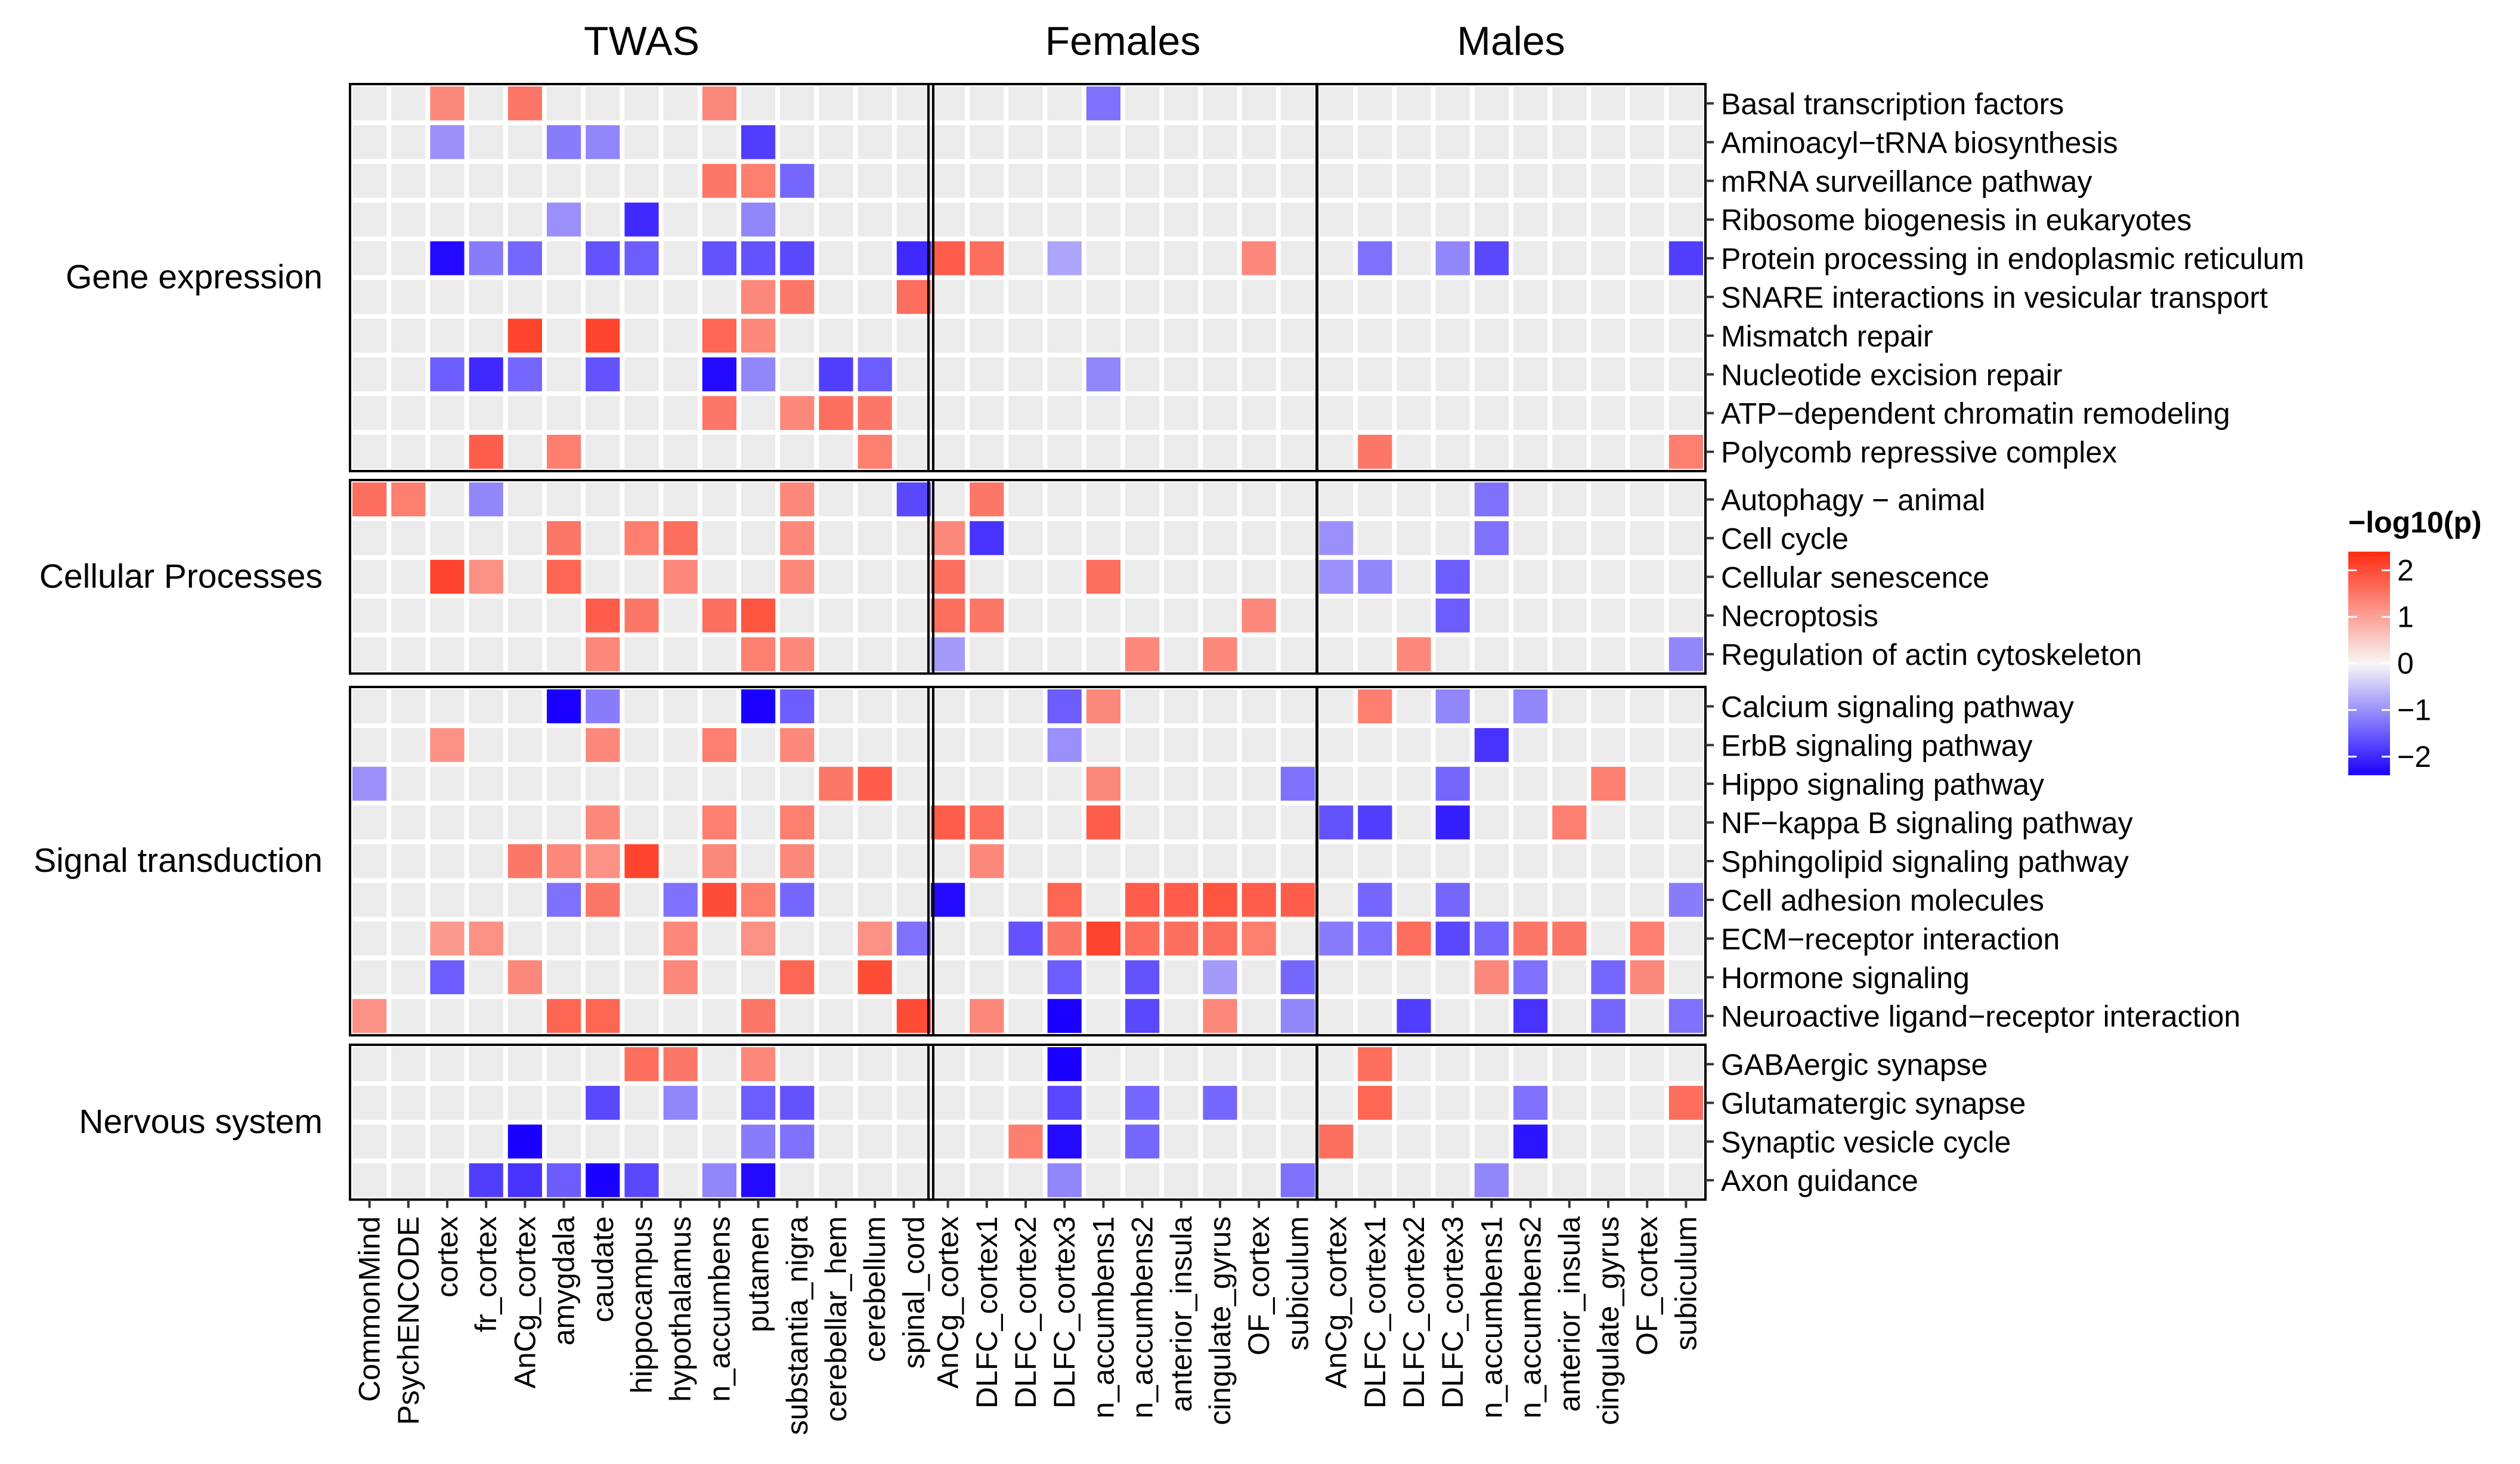 The width and height of the screenshot is (2520, 1464). Describe the element at coordinates (1919, 142) in the screenshot. I see `row-label: Aminoacyl−tRNA biosynthesis` at that location.